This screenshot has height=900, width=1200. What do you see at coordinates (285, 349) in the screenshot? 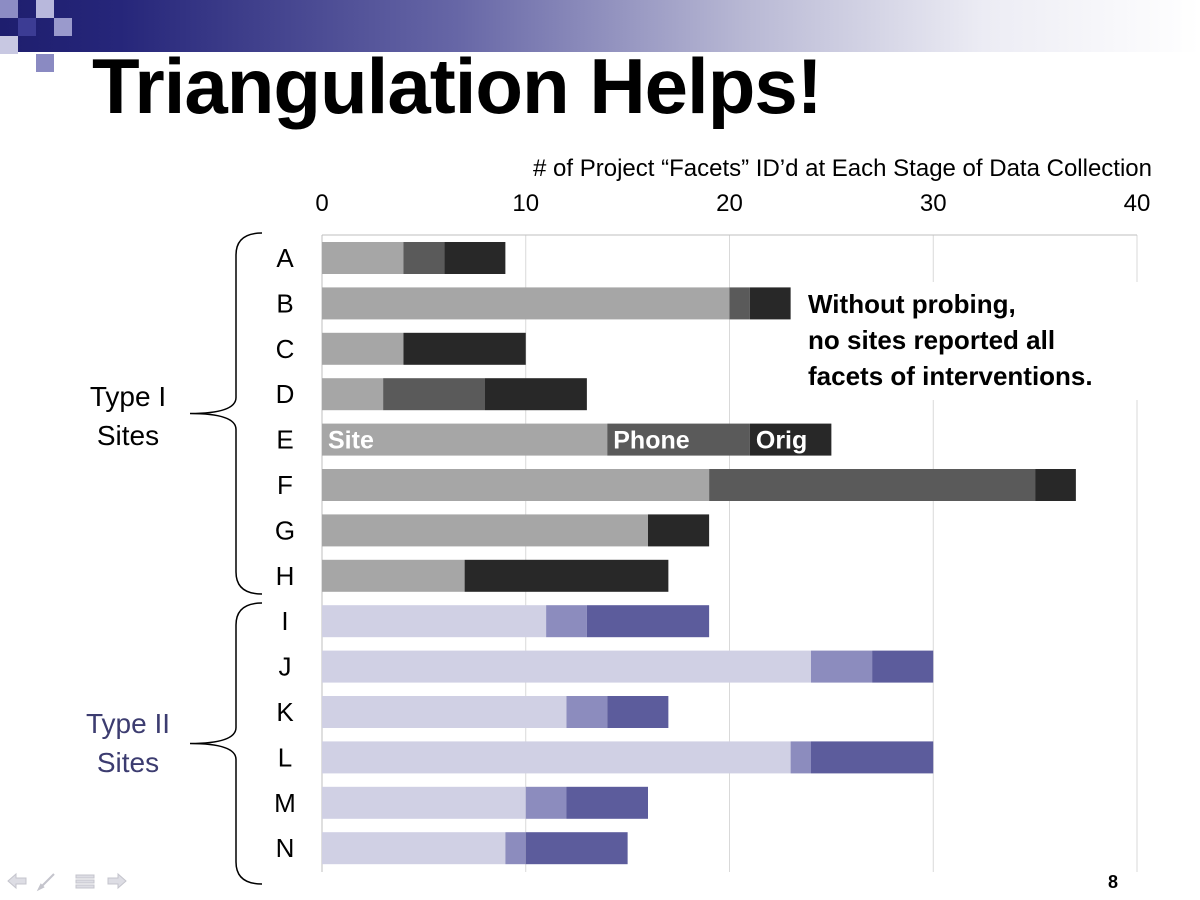
I see `category-label: C` at bounding box center [285, 349].